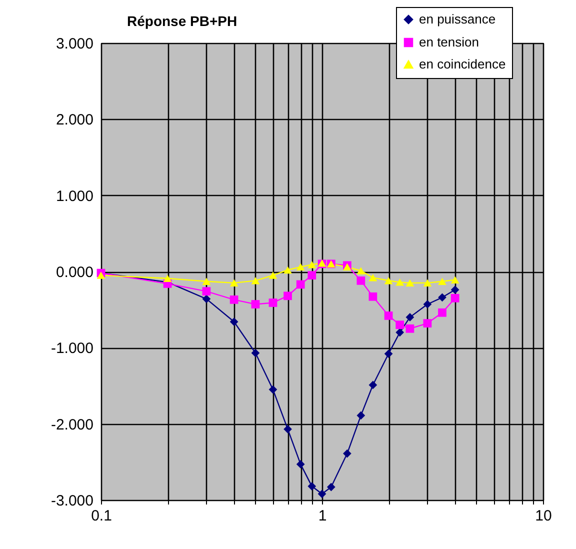  What do you see at coordinates (75, 196) in the screenshot?
I see `y-tick-label: 1.000` at bounding box center [75, 196].